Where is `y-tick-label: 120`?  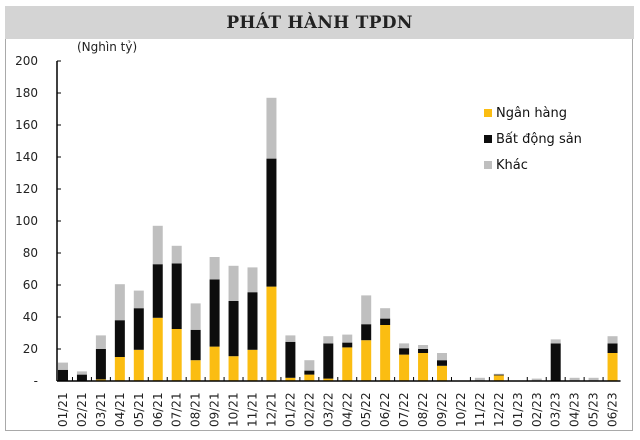
y-tick-label: 120 is located at coordinates (26, 189).